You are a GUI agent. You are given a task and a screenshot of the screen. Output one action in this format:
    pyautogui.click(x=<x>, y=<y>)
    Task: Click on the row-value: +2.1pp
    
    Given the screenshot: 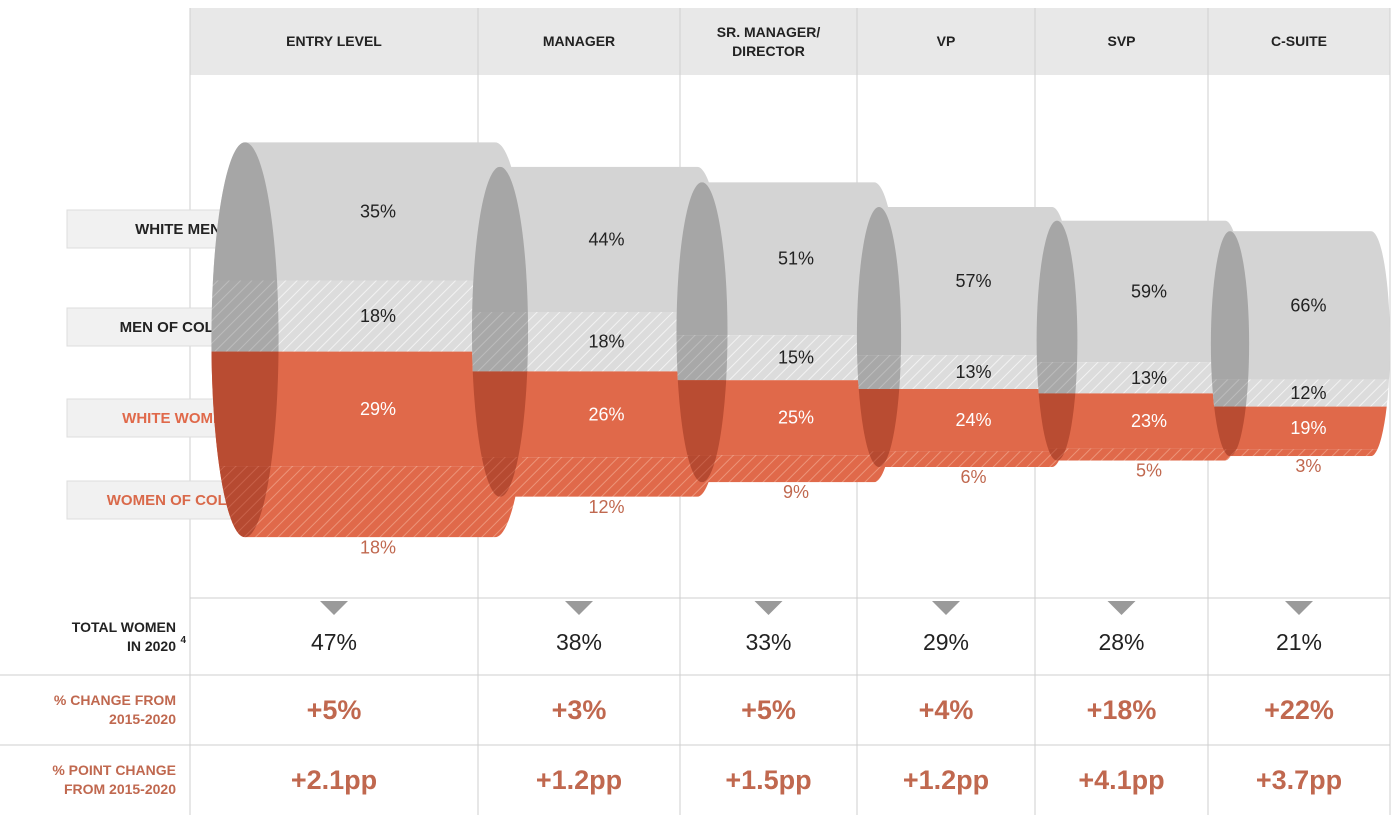 What is the action you would take?
    pyautogui.click(x=334, y=779)
    